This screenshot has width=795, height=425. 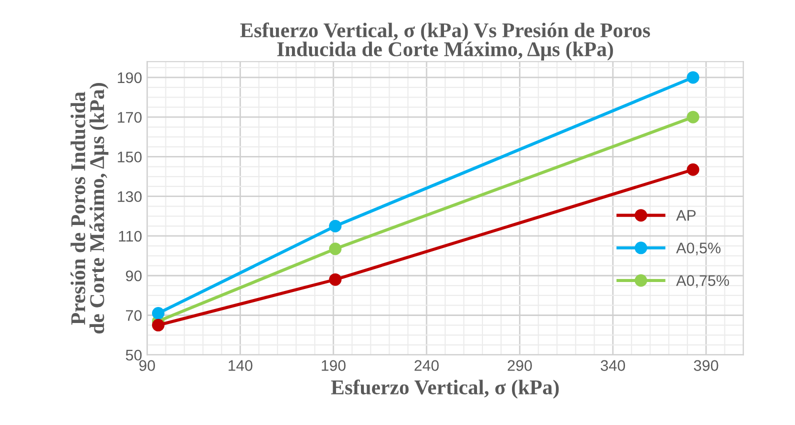 What do you see at coordinates (445, 389) in the screenshot?
I see `x-axis-title: Esfuerzo Vertical, σ (kPa)` at bounding box center [445, 389].